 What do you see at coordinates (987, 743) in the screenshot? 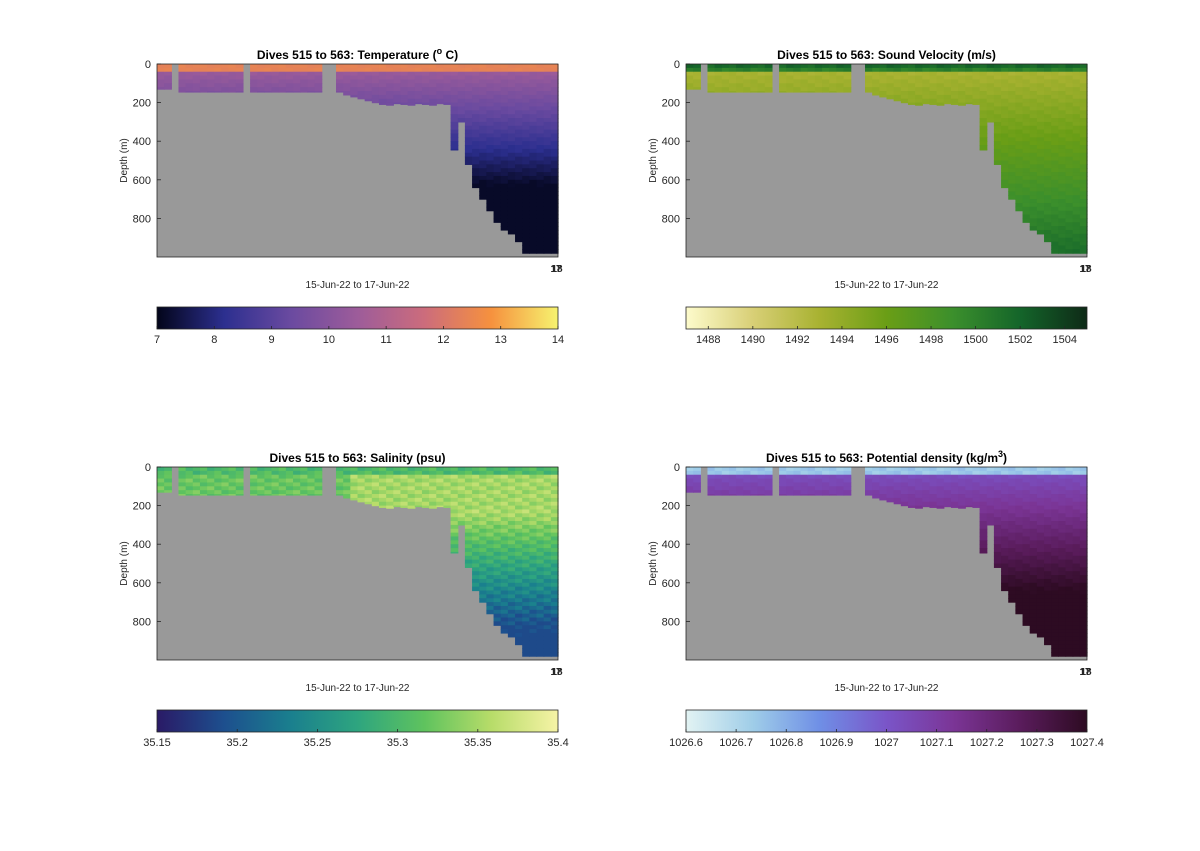
I see `colorbar-tick-label: 1027.2` at bounding box center [987, 743].